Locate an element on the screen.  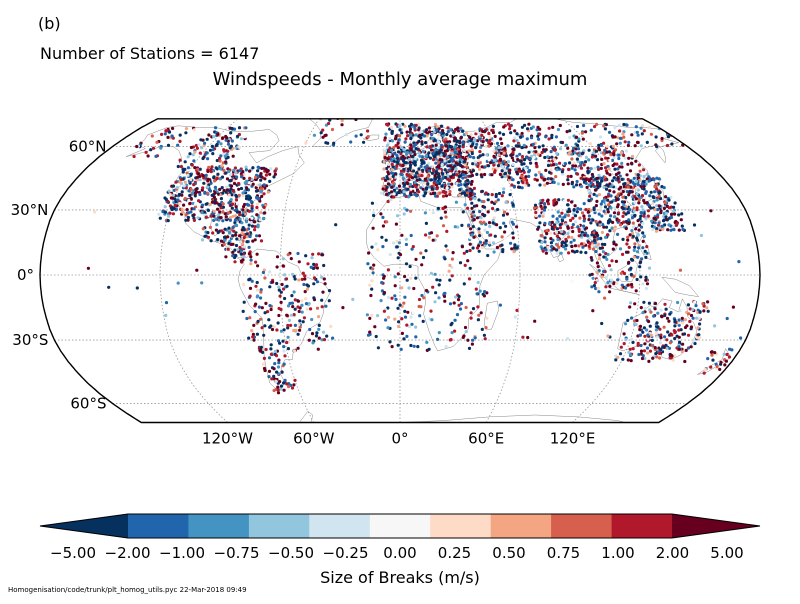
colorbar-extend-min is located at coordinates (84, 526).